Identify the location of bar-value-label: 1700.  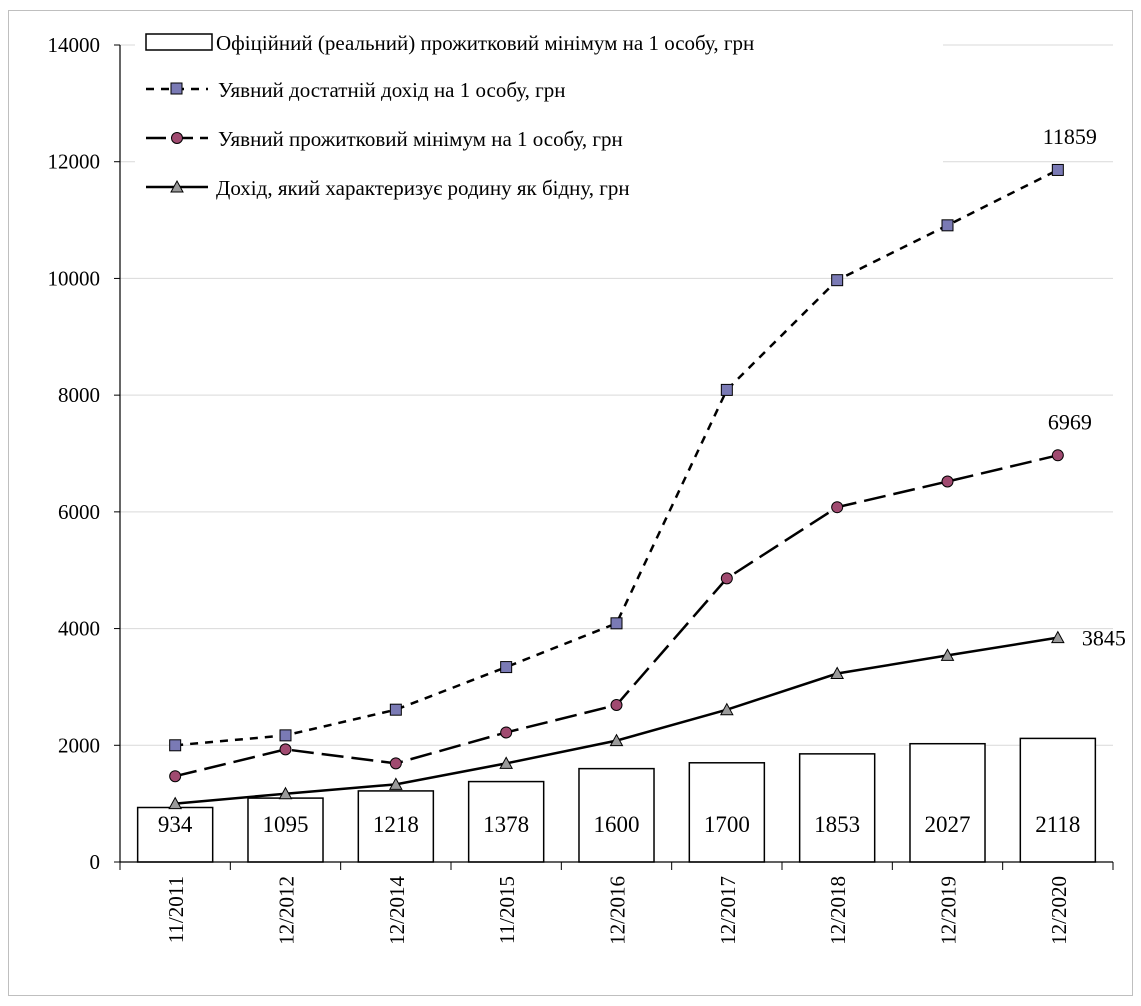
(727, 824).